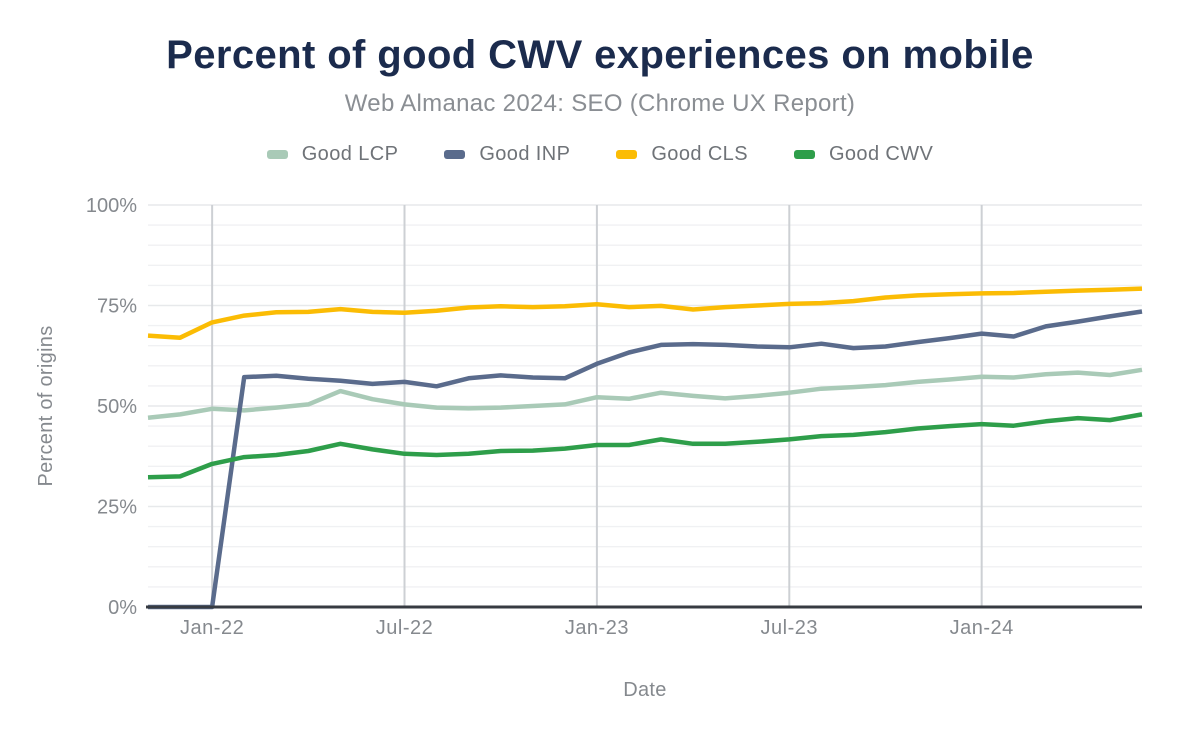  Describe the element at coordinates (645, 313) in the screenshot. I see `series-line-good-cls` at that location.